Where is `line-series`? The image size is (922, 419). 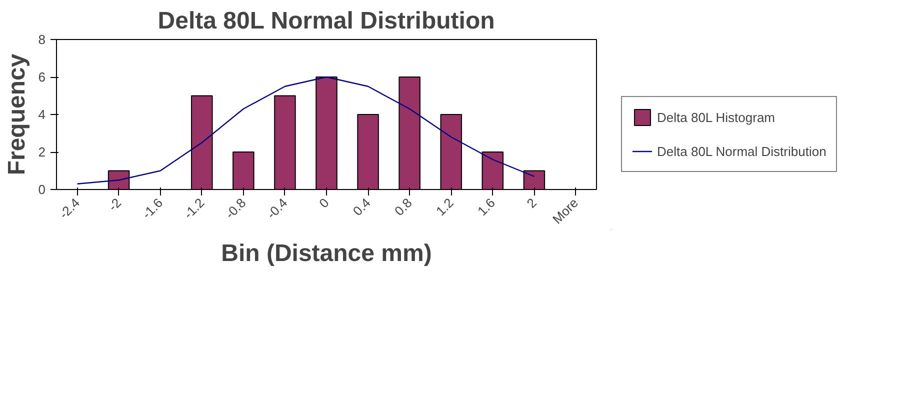
line-series is located at coordinates (305, 130).